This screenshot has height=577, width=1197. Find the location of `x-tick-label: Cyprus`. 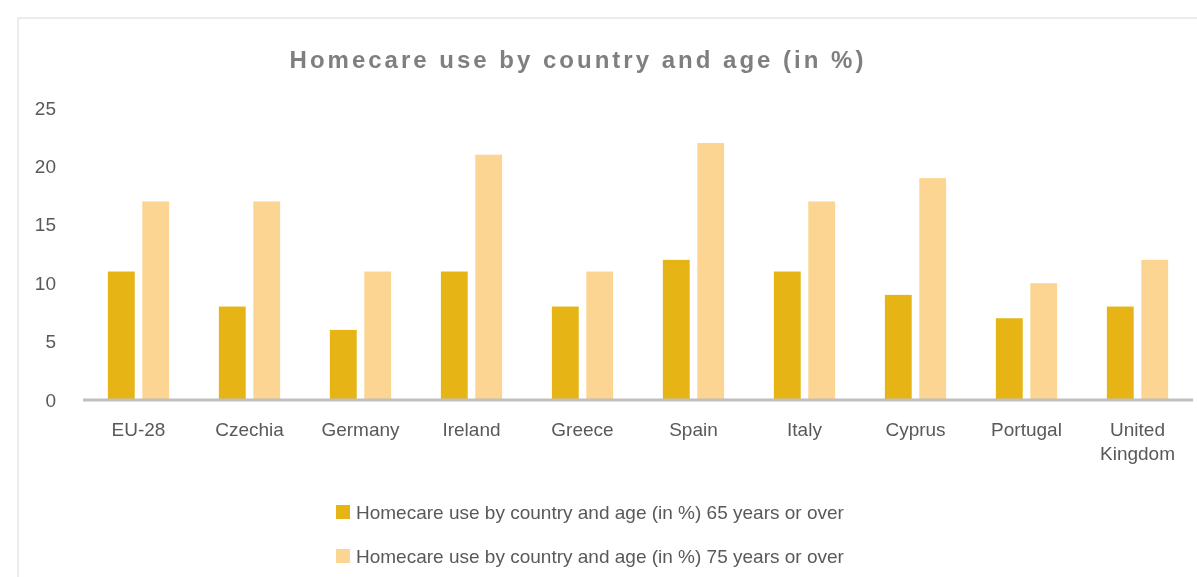

x-tick-label: Cyprus is located at coordinates (915, 429).